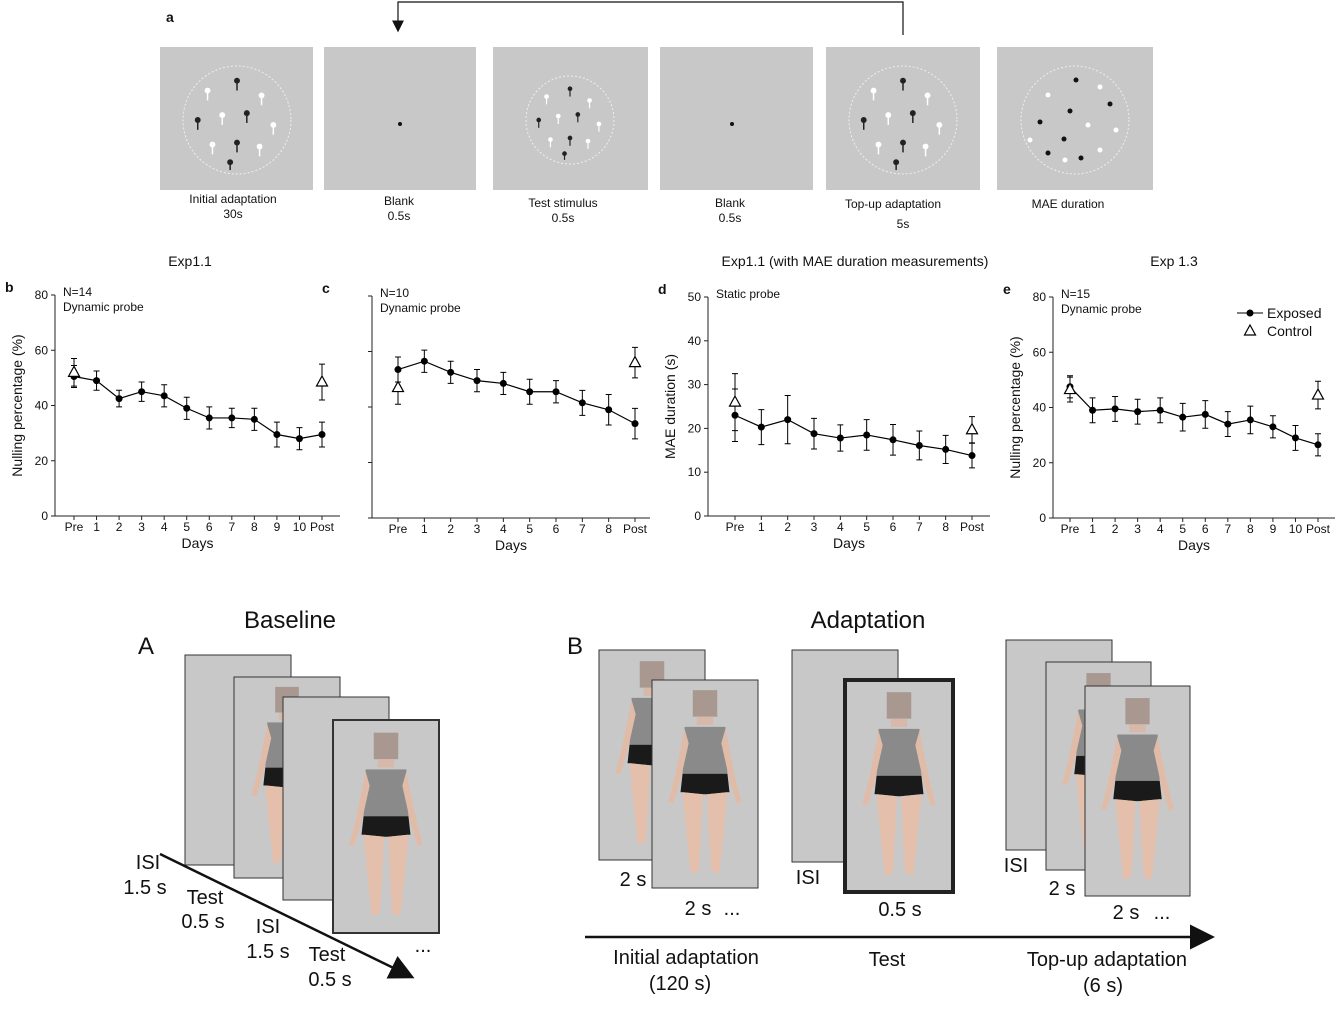  Describe the element at coordinates (300, 527) in the screenshot. I see `x-tick-label: 10` at that location.